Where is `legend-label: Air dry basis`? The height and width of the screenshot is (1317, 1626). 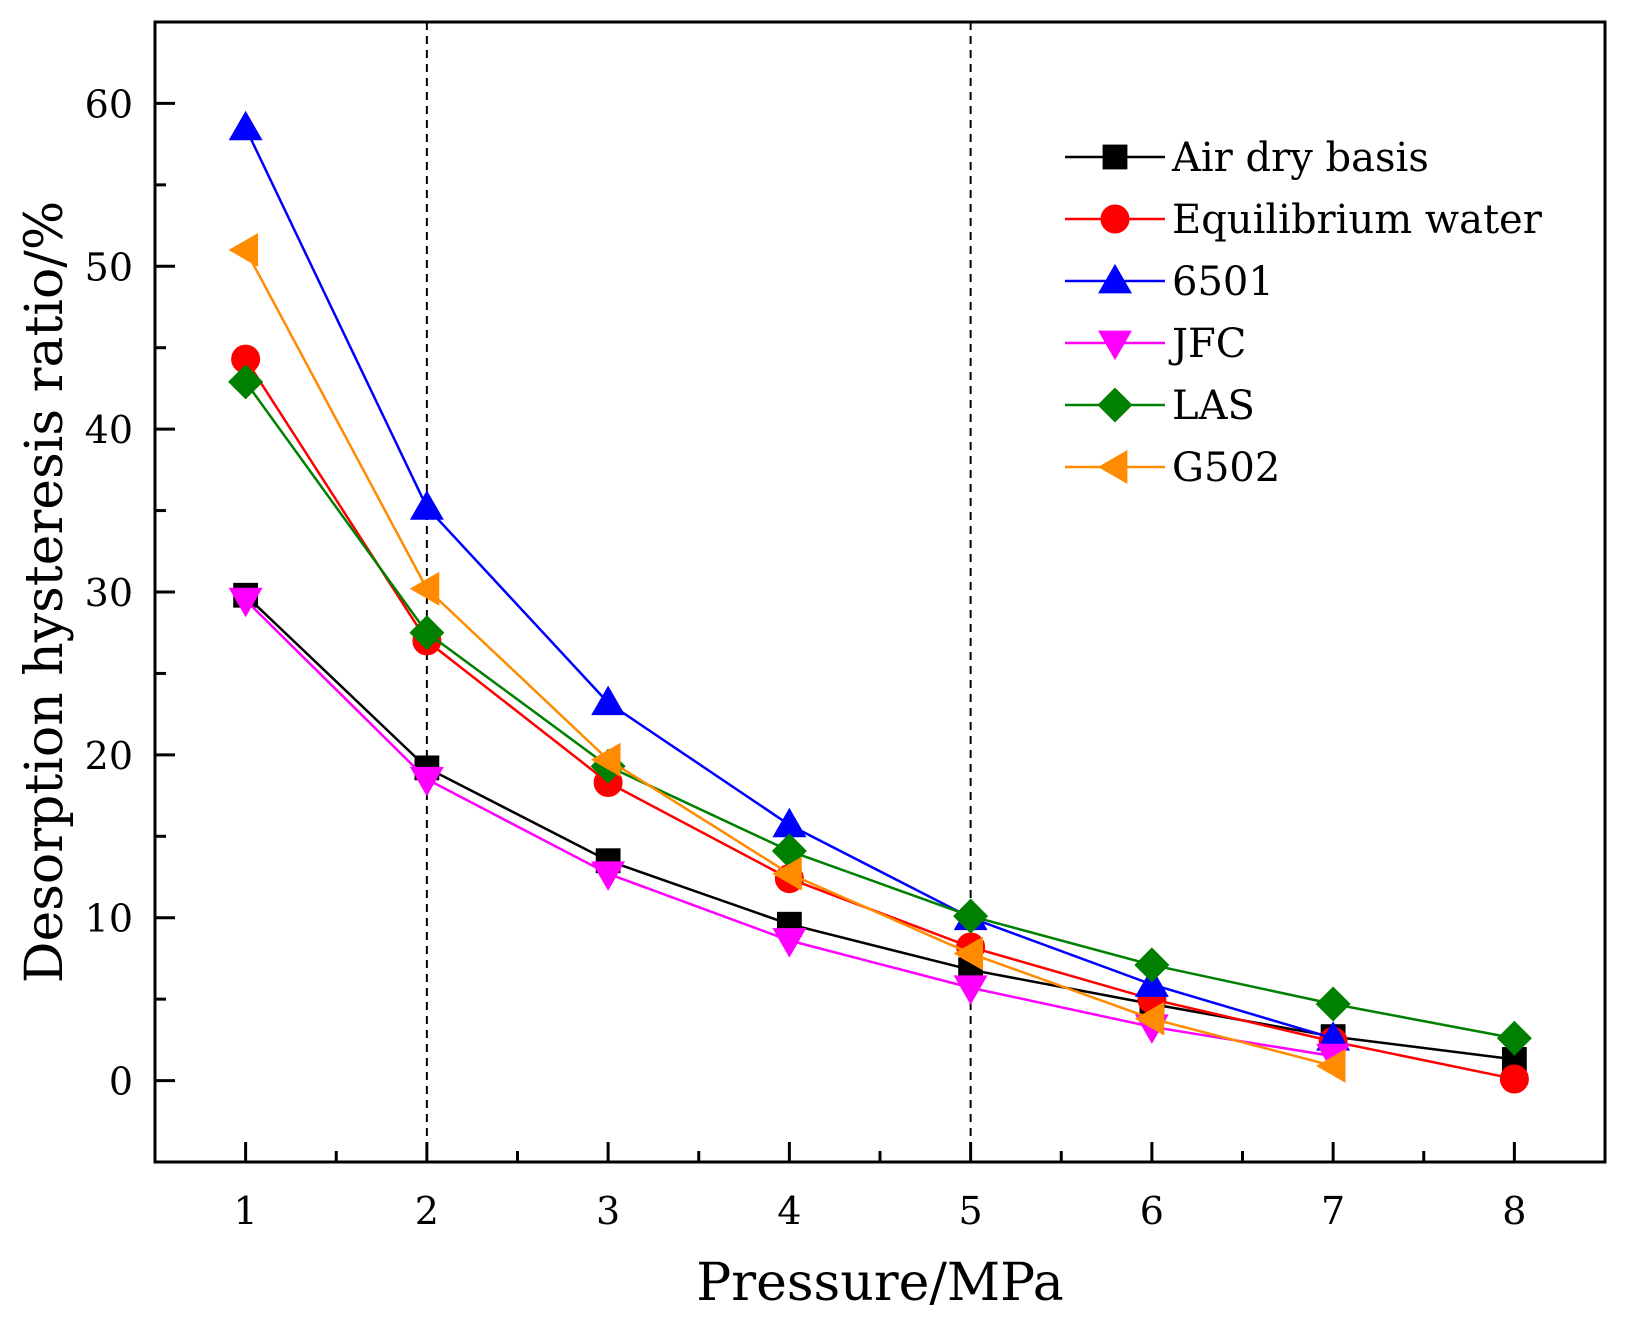 legend-label: Air dry basis is located at coordinates (1300, 158).